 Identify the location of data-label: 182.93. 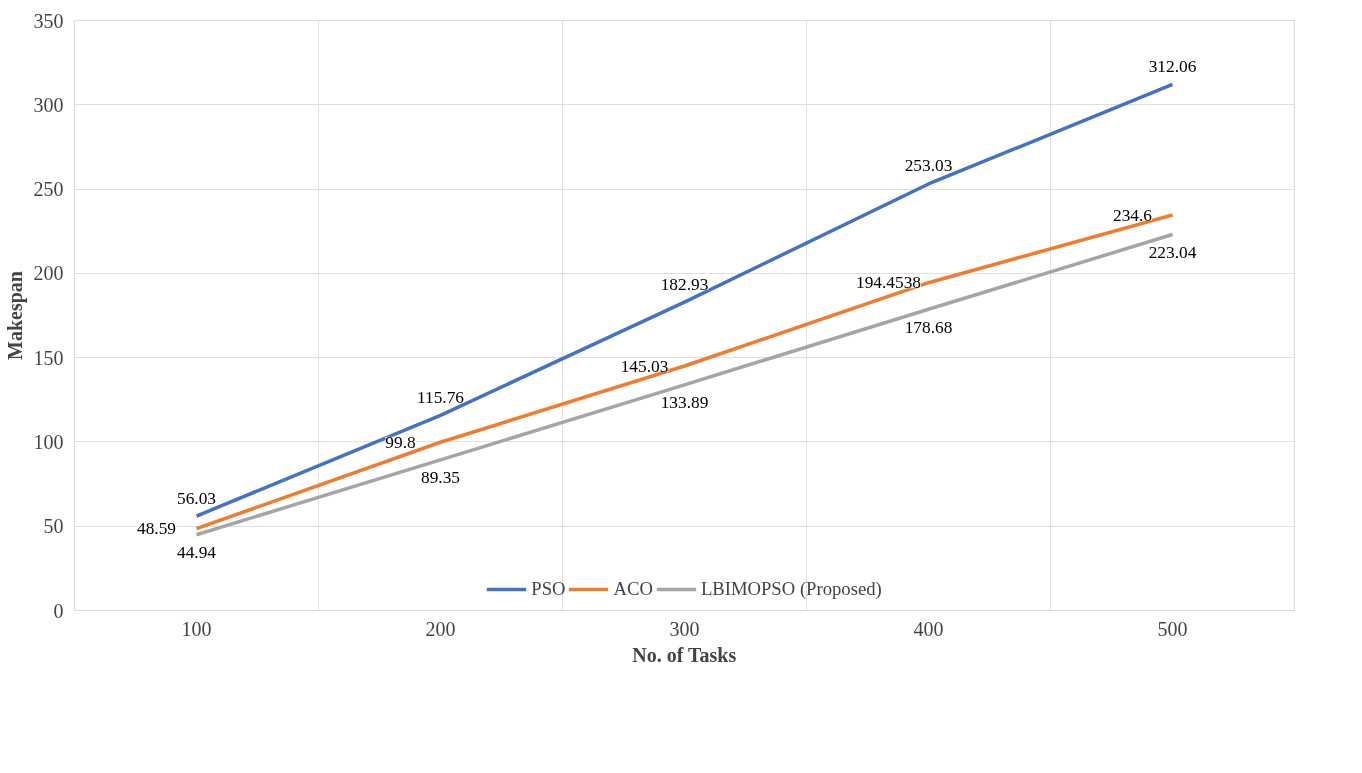
(684, 284).